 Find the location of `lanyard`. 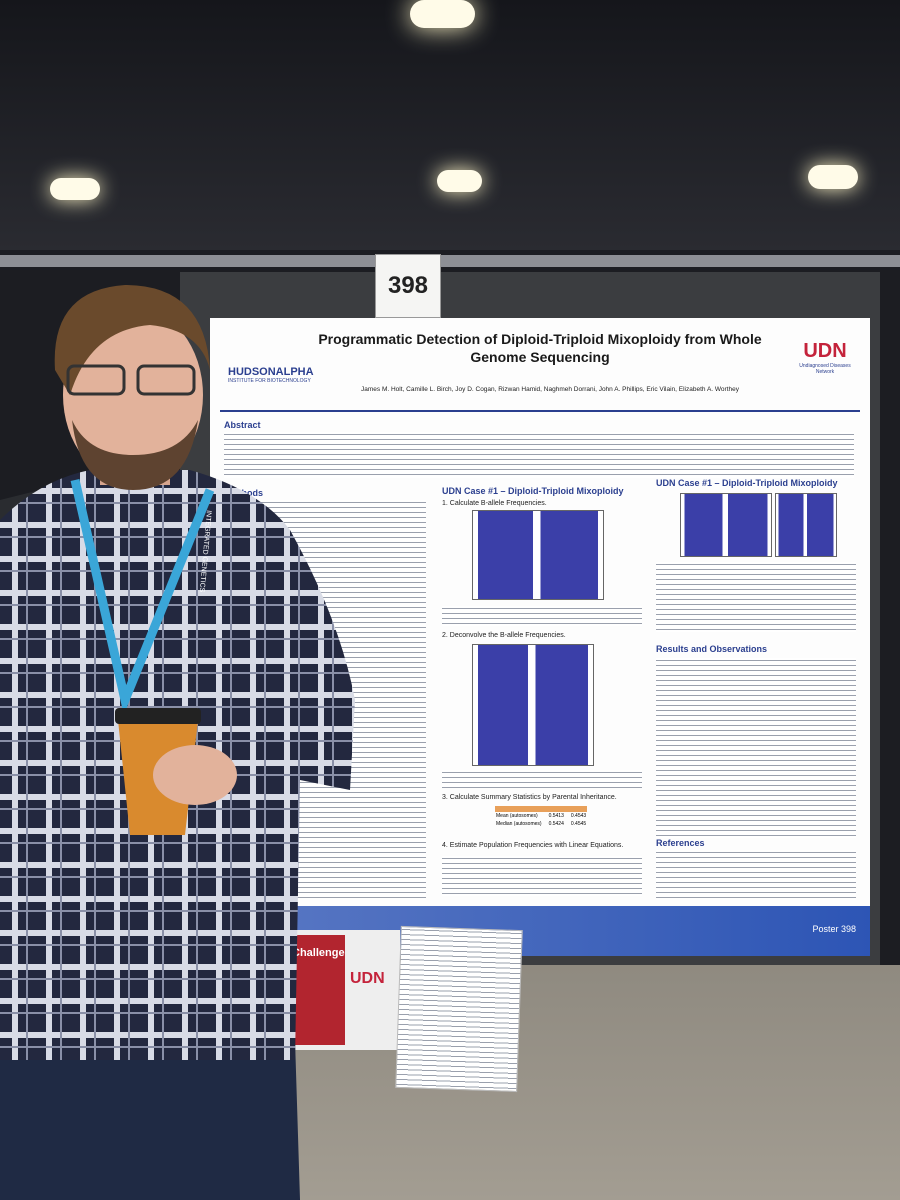

lanyard is located at coordinates (142, 597).